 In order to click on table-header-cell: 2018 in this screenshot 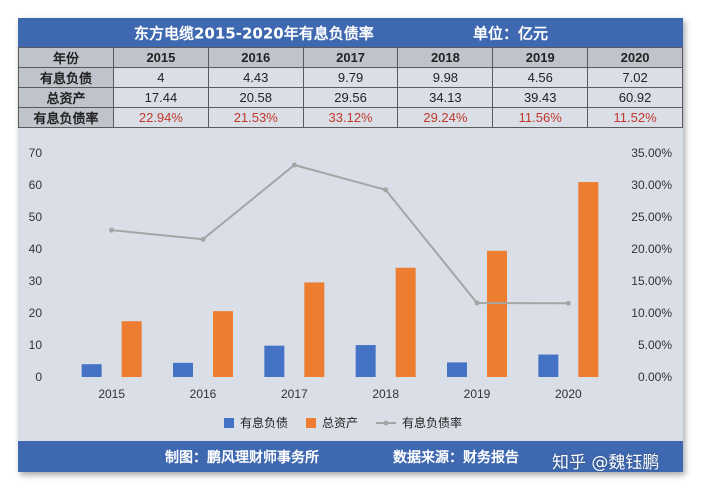, I will do `click(445, 57)`.